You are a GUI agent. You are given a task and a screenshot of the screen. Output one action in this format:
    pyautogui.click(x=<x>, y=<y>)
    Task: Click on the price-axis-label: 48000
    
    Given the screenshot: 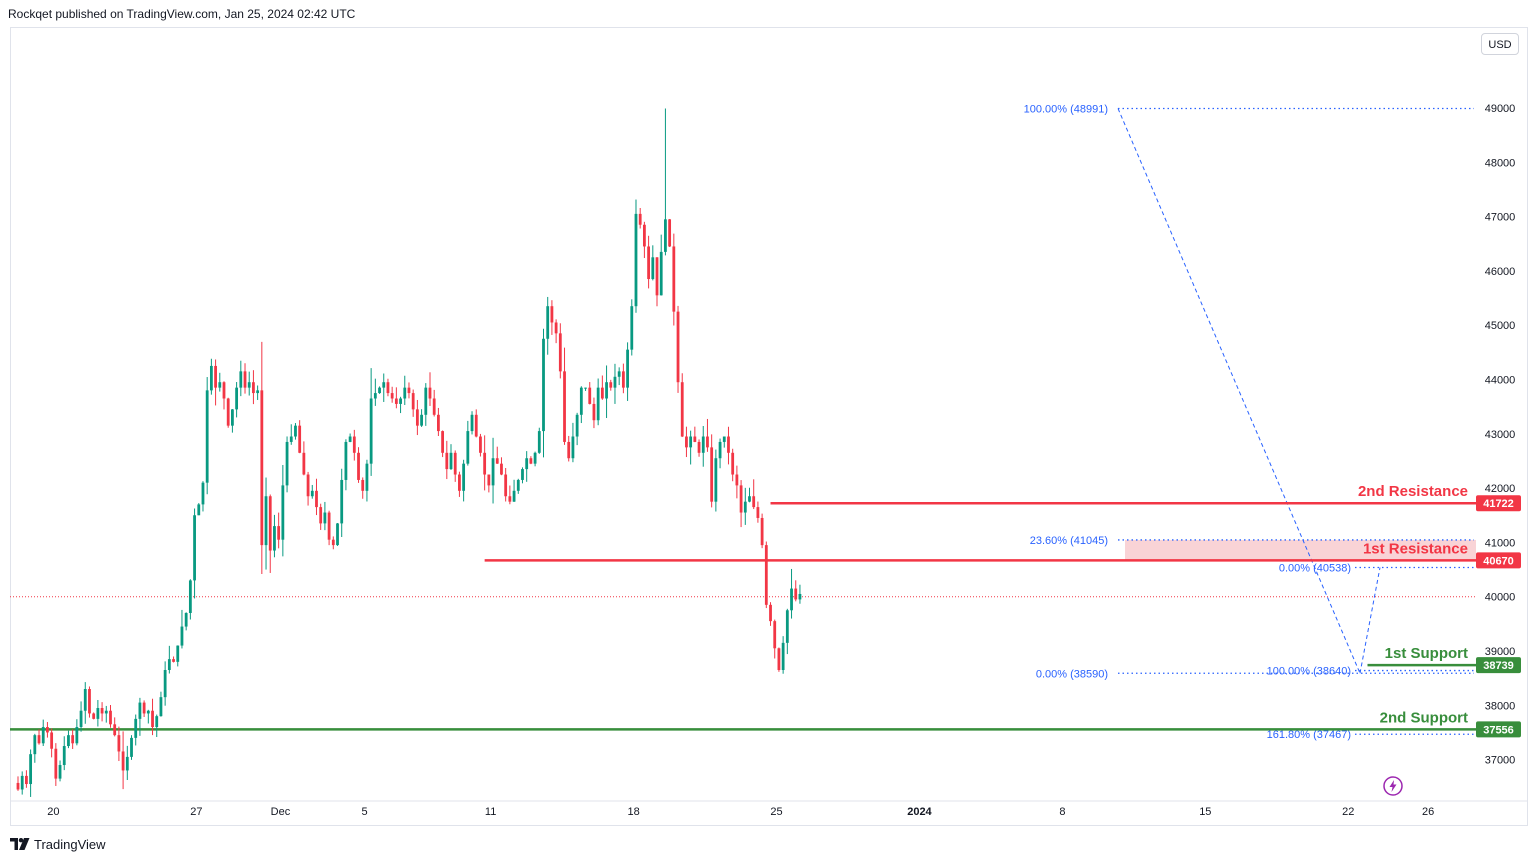 What is the action you would take?
    pyautogui.click(x=1500, y=163)
    